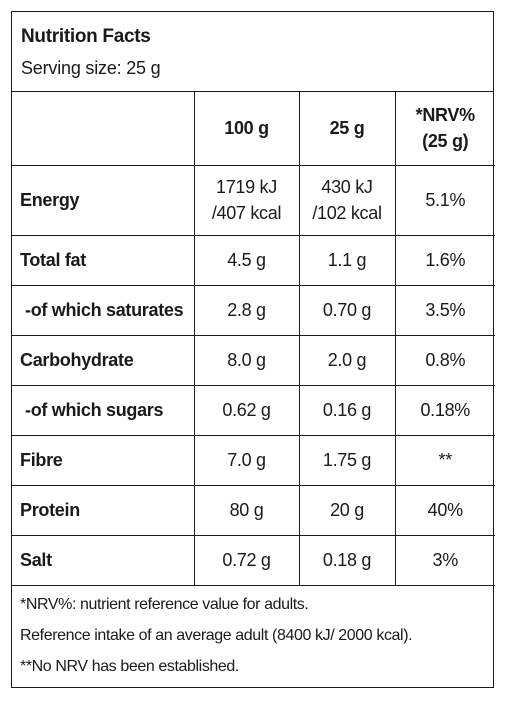  I want to click on table-row-carbohydrate: Carbohydrate 8.0 g 2.0 g 0.8%, so click(253, 360).